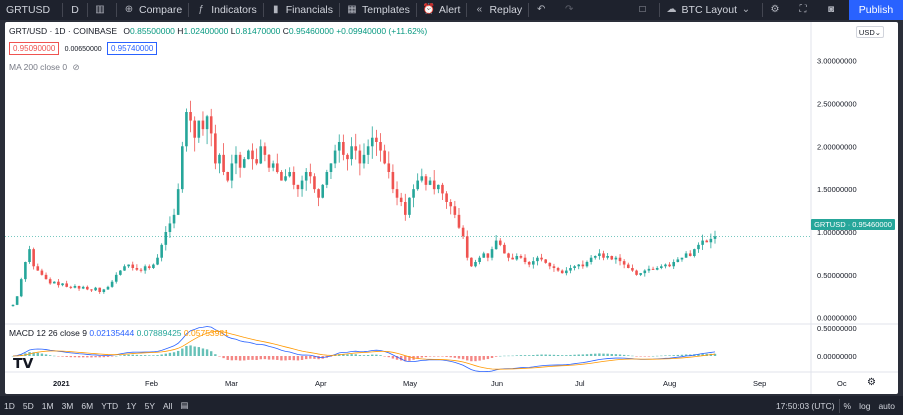 Image resolution: width=903 pixels, height=415 pixels. What do you see at coordinates (449, 10) in the screenshot?
I see `alert-label: Alert` at bounding box center [449, 10].